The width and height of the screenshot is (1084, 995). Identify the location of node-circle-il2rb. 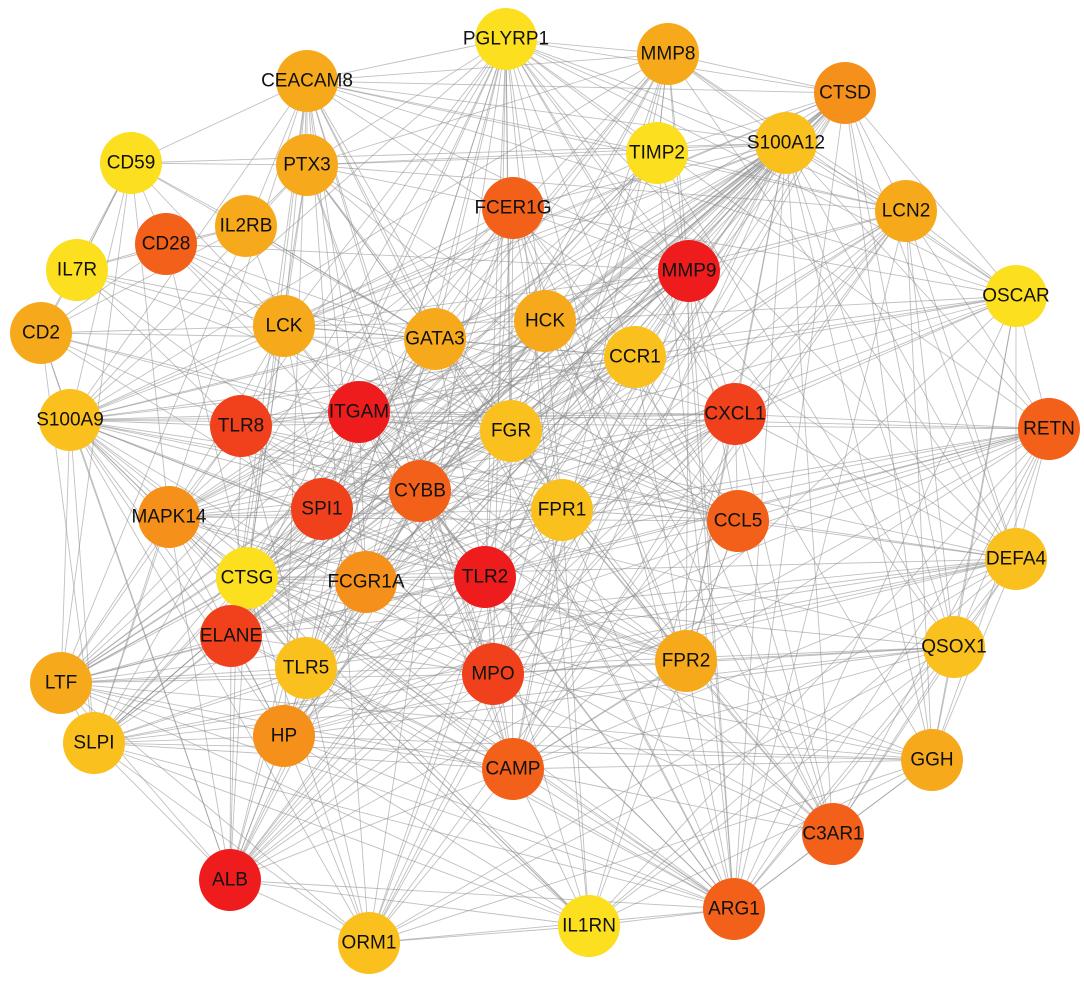
(246, 226).